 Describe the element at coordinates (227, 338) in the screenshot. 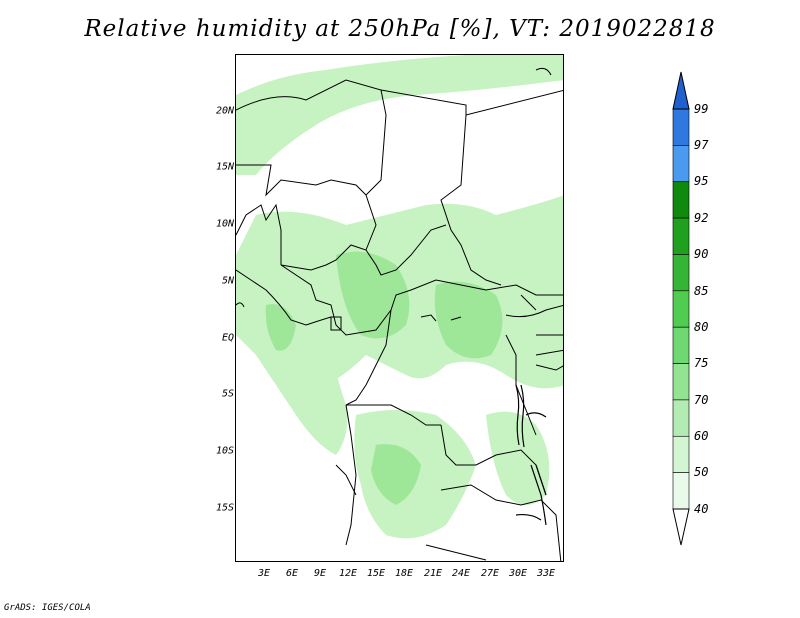

I see `lat-label-eq: EQ` at that location.